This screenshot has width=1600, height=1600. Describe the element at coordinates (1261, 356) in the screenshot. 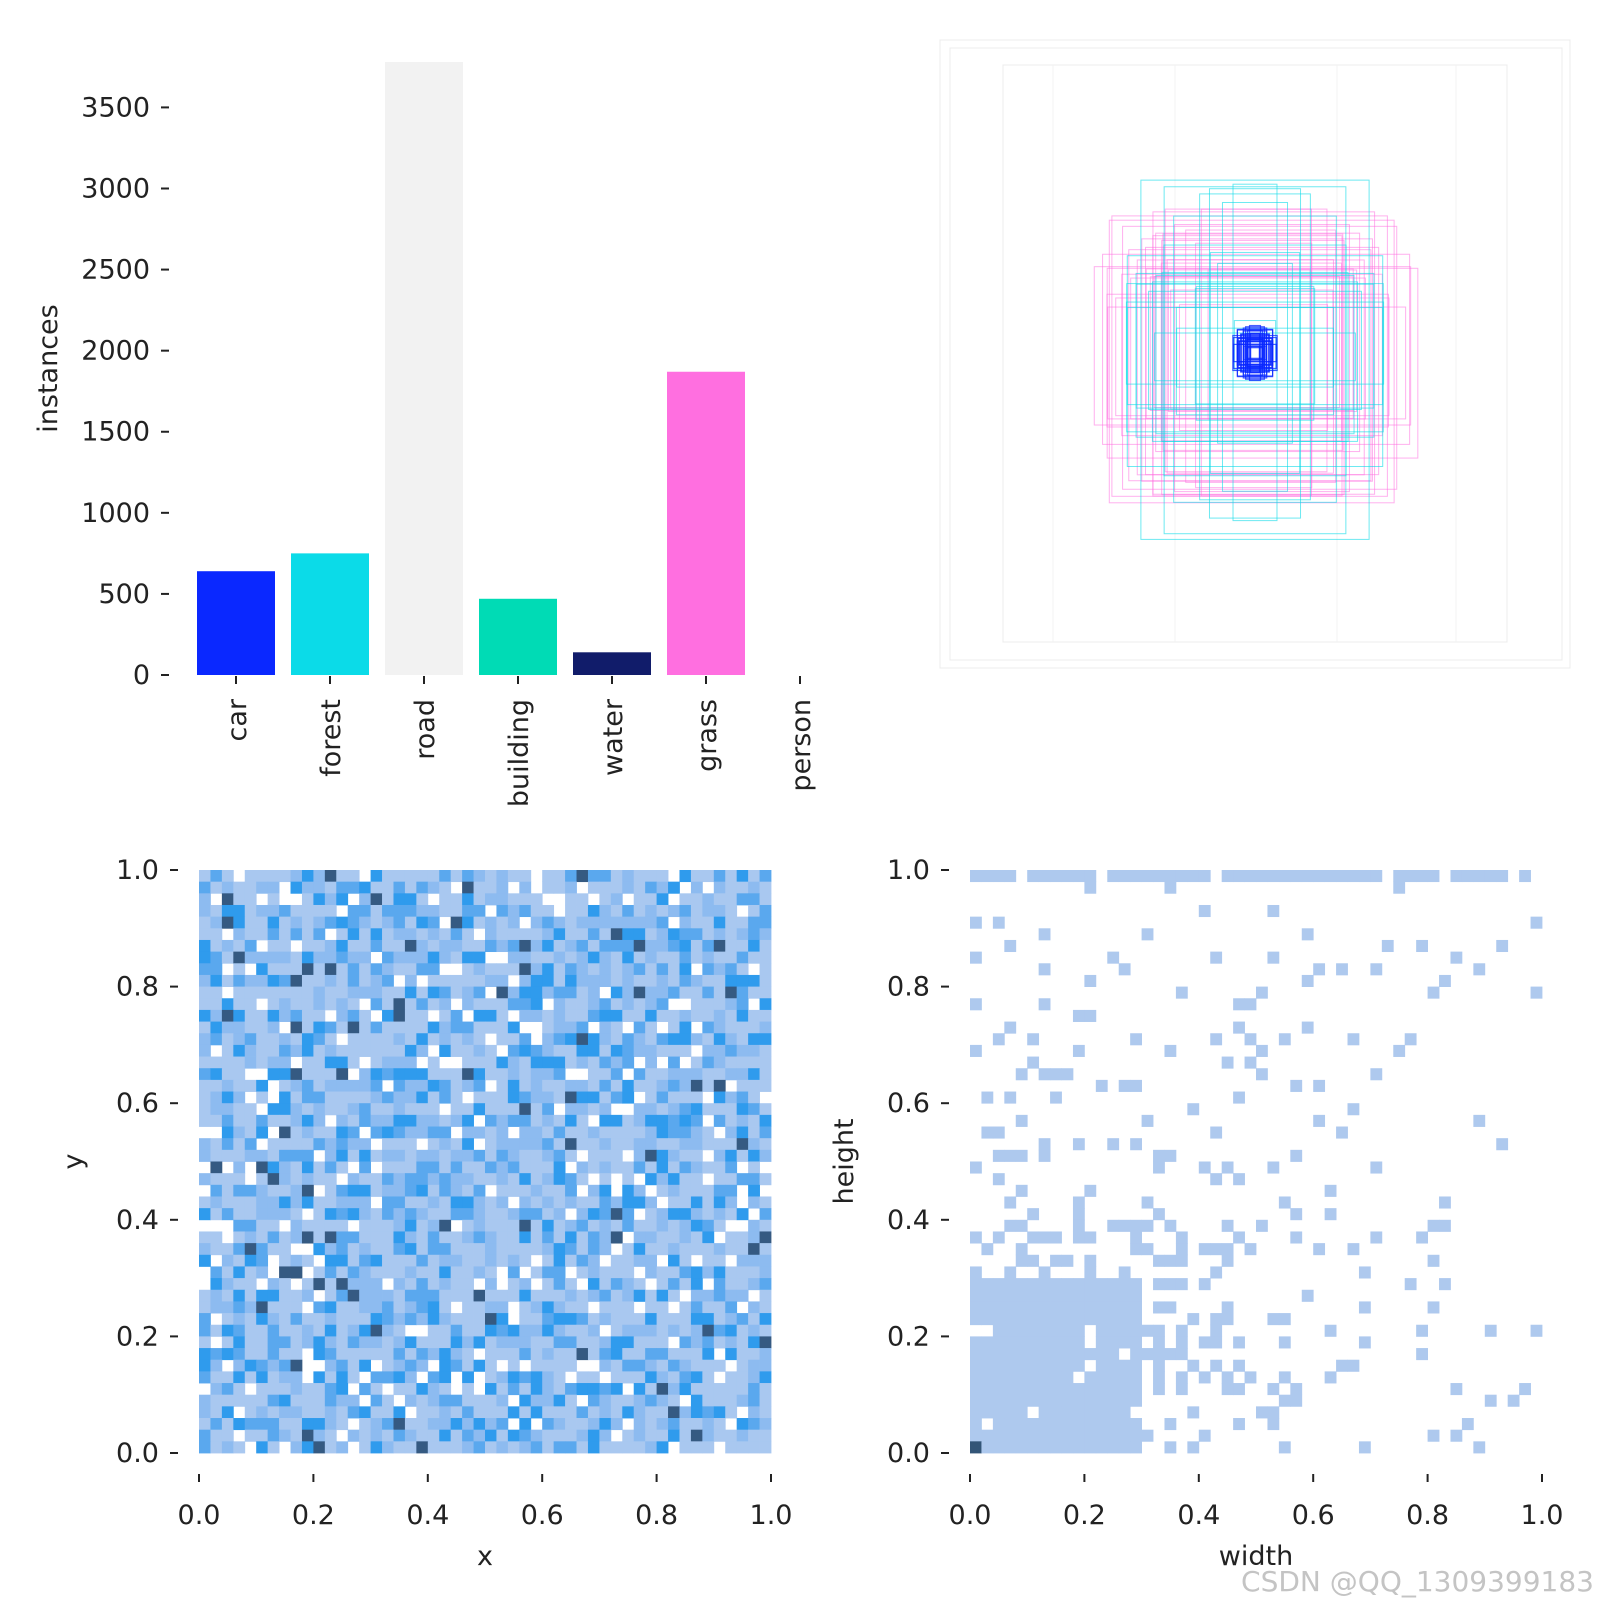

I see `box-outline` at that location.